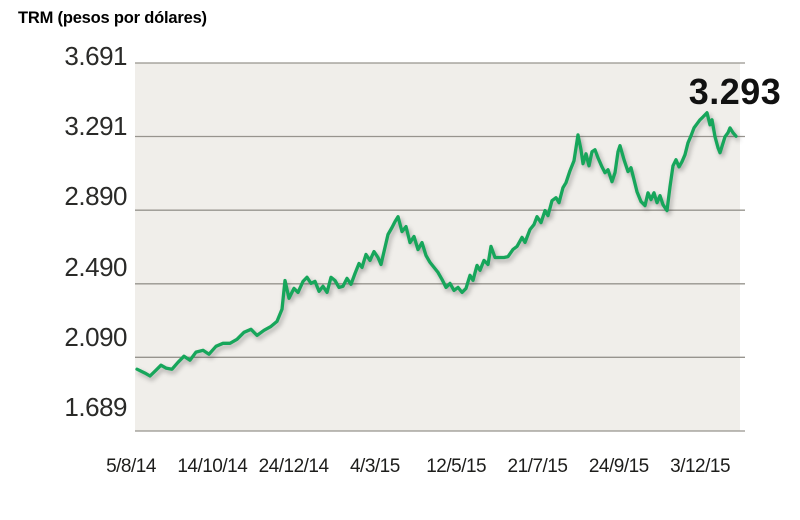  What do you see at coordinates (131, 466) in the screenshot?
I see `x-axis-label: 5/8/14` at bounding box center [131, 466].